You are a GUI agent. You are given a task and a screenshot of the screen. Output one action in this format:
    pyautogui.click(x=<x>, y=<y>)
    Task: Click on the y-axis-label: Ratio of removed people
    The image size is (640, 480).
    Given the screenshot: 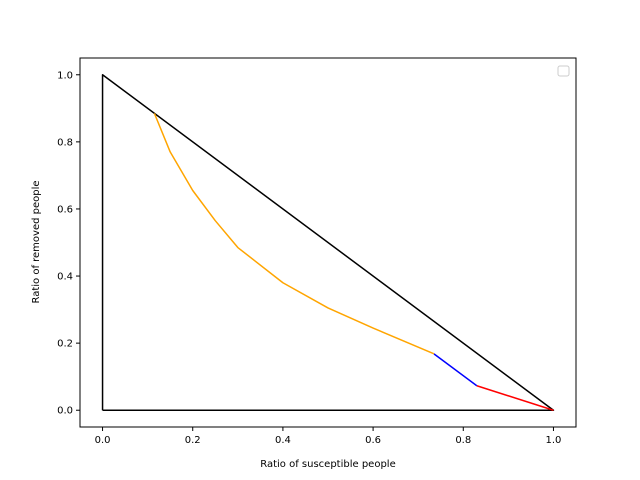 What is the action you would take?
    pyautogui.click(x=36, y=241)
    